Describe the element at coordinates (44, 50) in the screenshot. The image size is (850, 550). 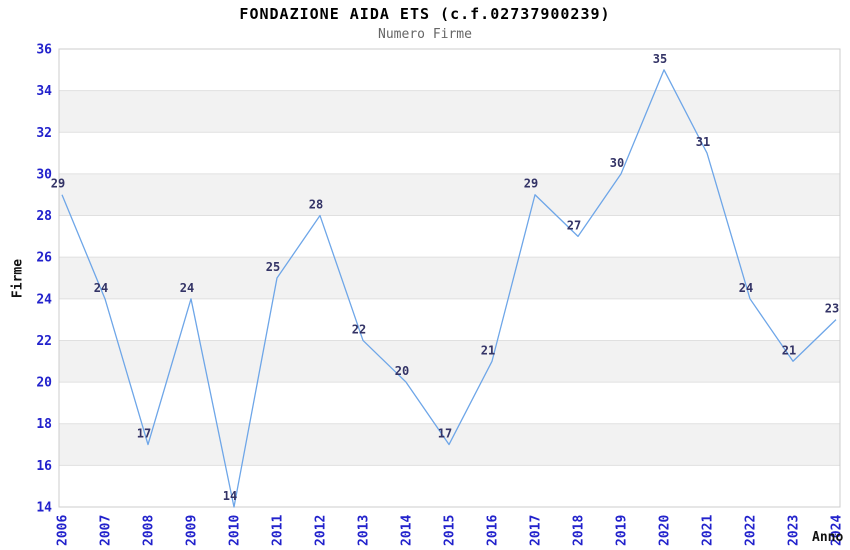
I see `y-tick-label: 36` at that location.